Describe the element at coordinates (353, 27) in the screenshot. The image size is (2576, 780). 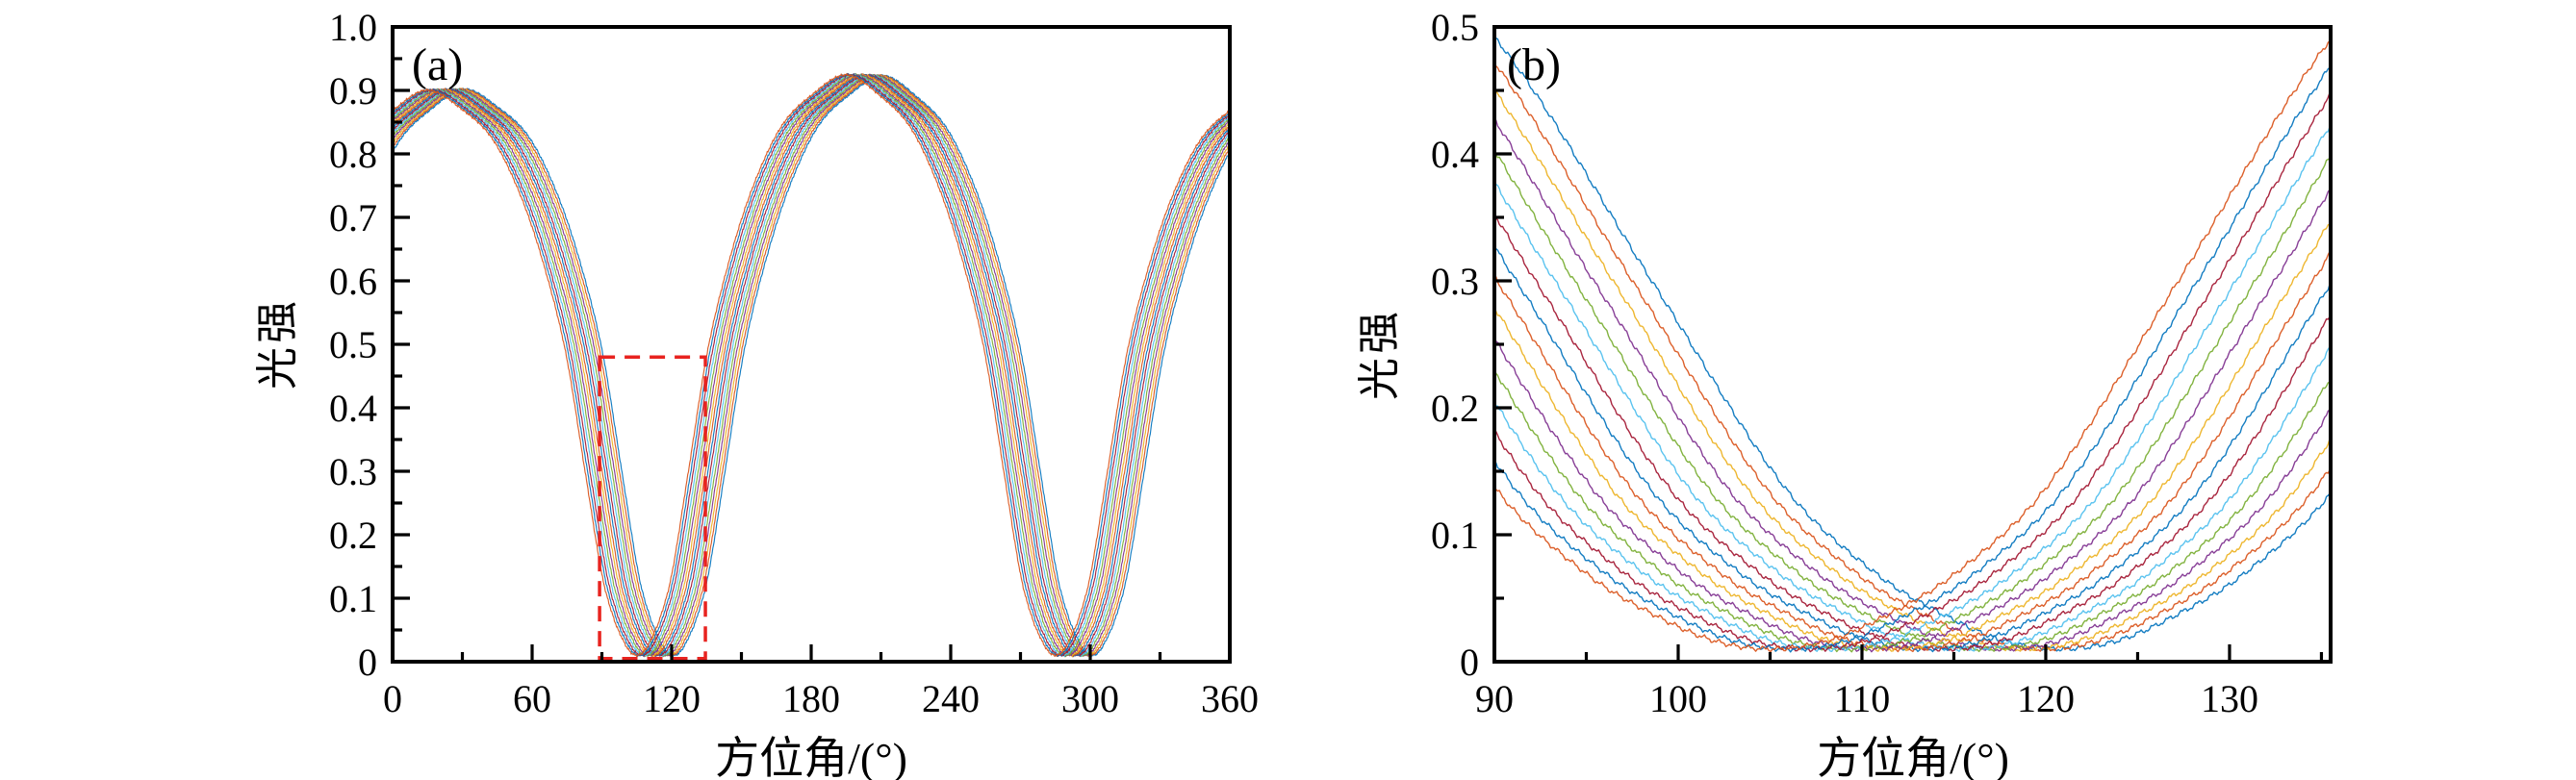
I see `panel-a-ytick-label-1.0: 1.0` at that location.